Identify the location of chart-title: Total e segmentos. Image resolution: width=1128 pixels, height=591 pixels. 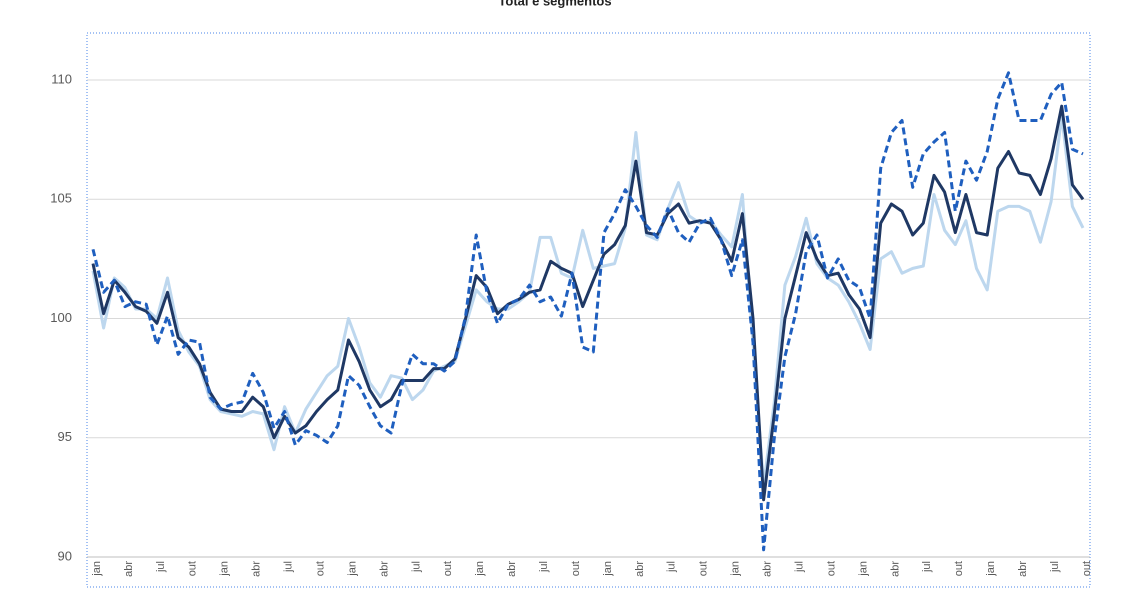
(554, 4).